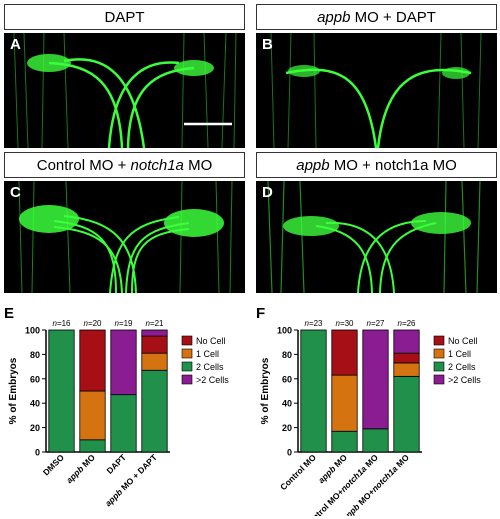 The image size is (500, 519). I want to click on micrograph-panel-d: D, so click(376, 237).